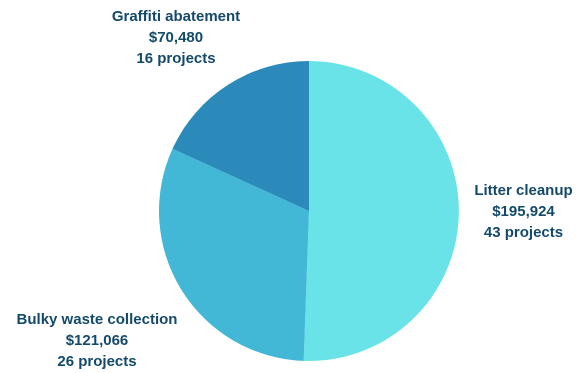 The image size is (581, 373). I want to click on pie-slice-graffiti-abatement, so click(240, 136).